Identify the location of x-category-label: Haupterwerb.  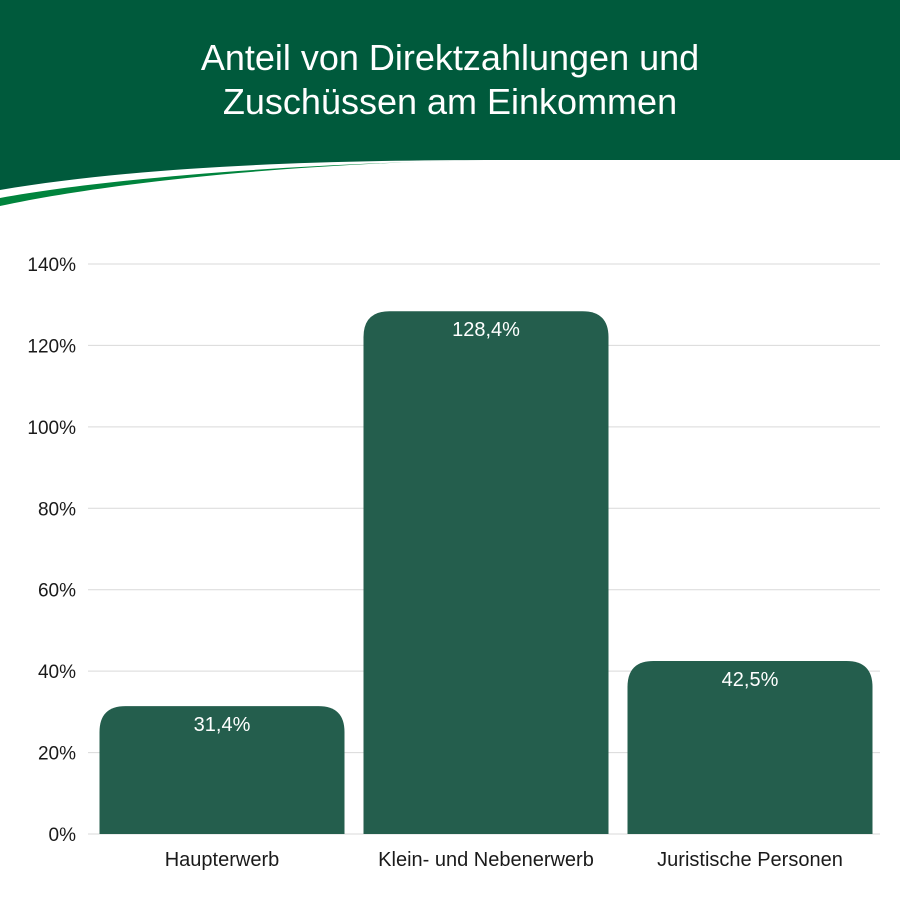
(222, 860).